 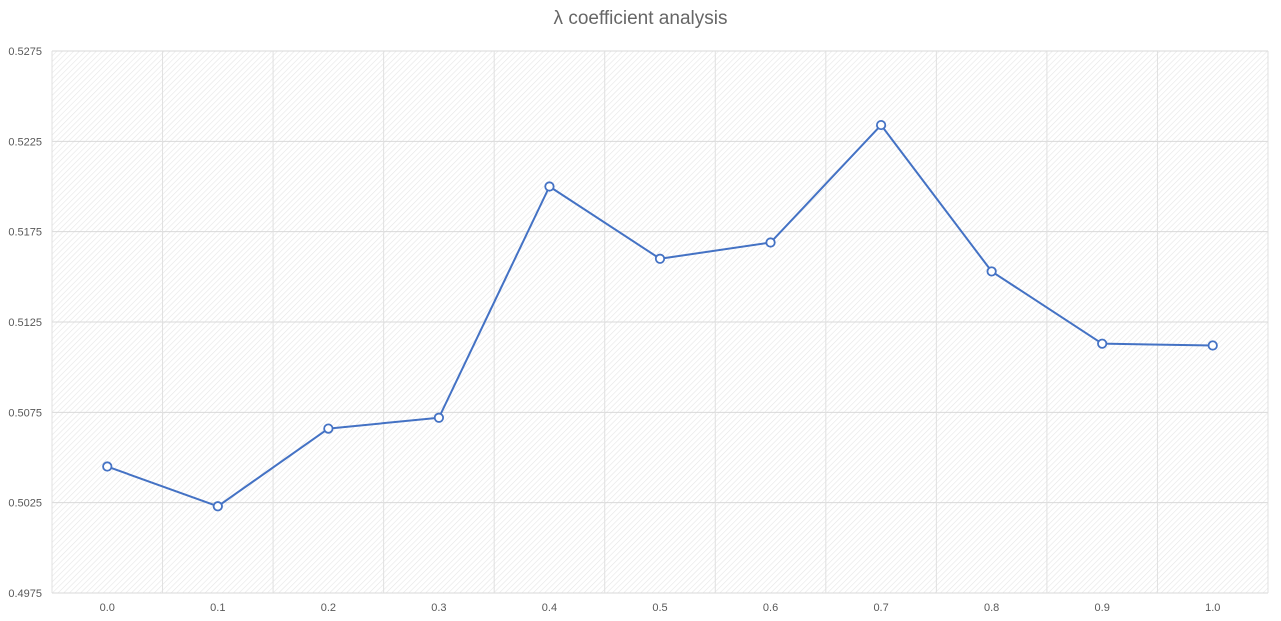 What do you see at coordinates (880, 608) in the screenshot?
I see `x-tick-label: 0.7` at bounding box center [880, 608].